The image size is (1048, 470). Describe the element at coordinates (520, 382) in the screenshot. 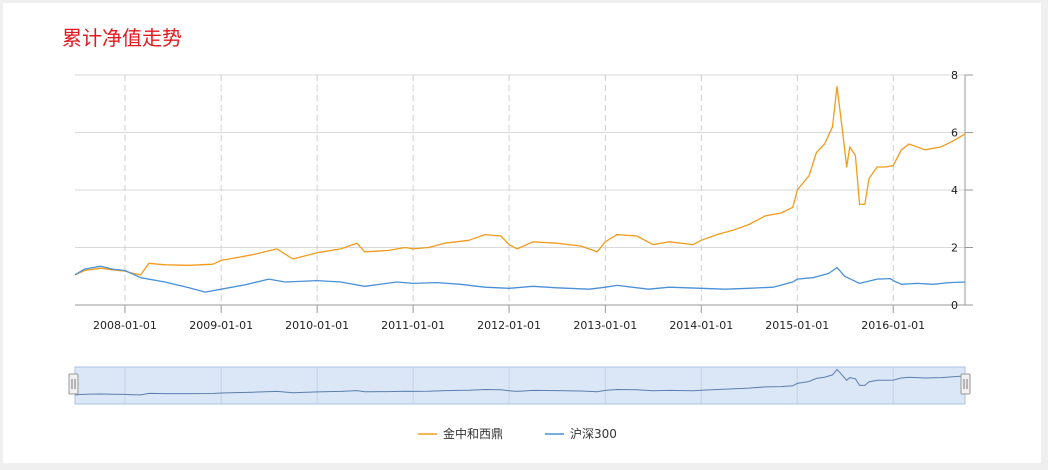

I see `navigator-line` at that location.